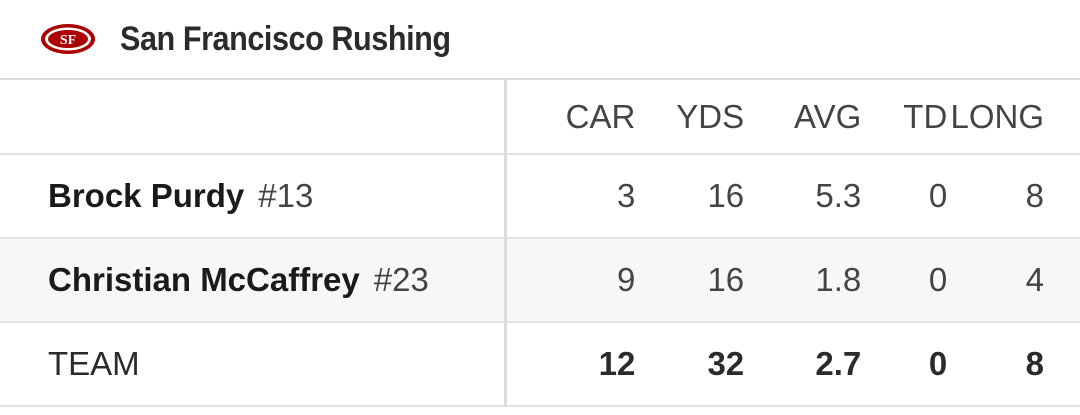 Image resolution: width=1080 pixels, height=415 pixels. I want to click on column-header-avg: AVG, so click(828, 116).